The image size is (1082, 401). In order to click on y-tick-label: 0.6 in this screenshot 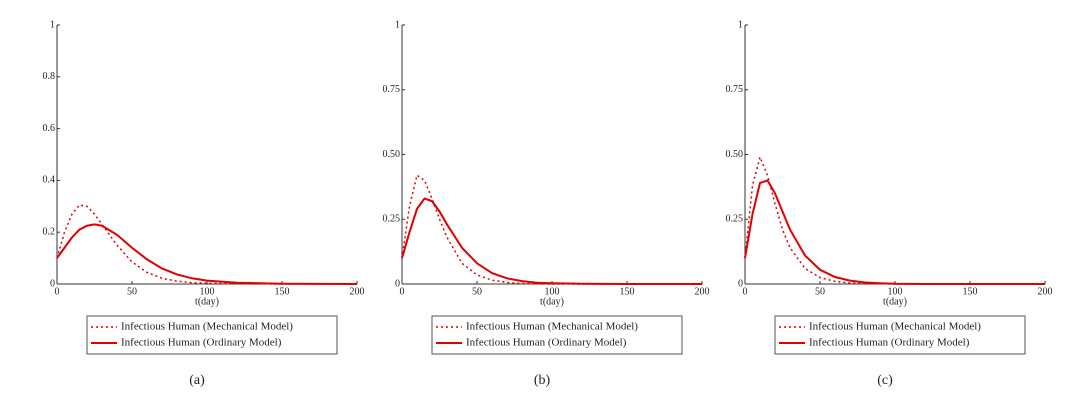, I will do `click(49, 128)`.